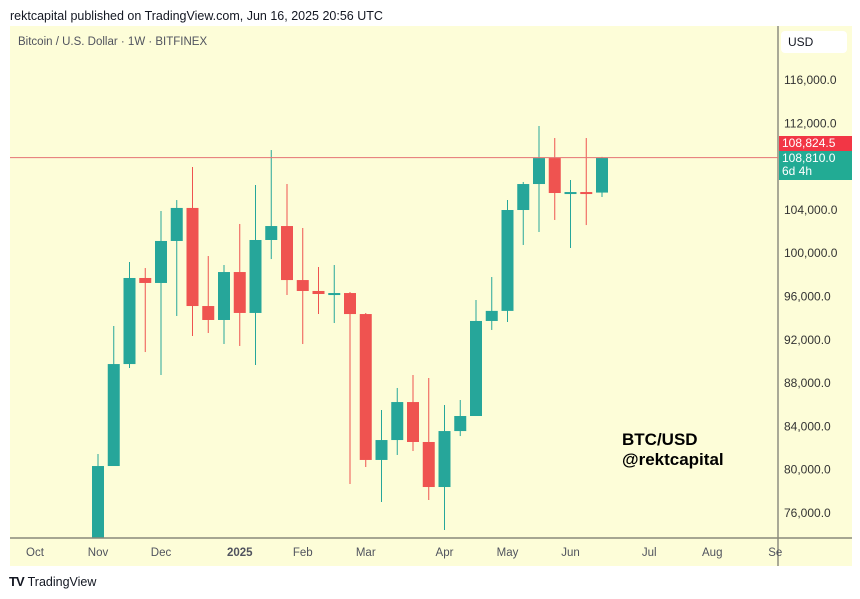 The width and height of the screenshot is (860, 599). Describe the element at coordinates (366, 553) in the screenshot. I see `time-tick-label: Mar` at that location.